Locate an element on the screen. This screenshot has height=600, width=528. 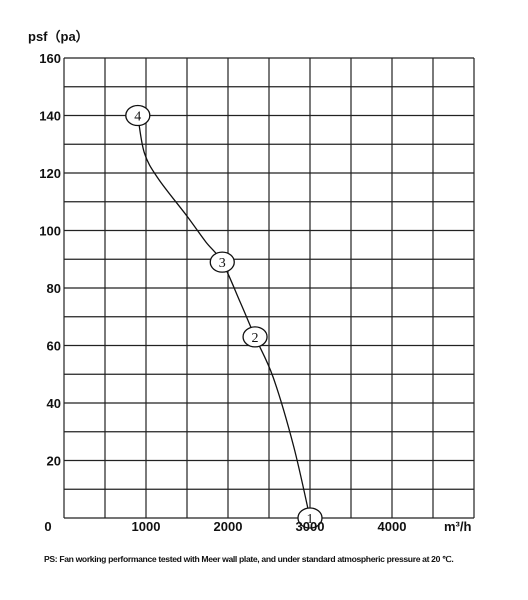
y-tick-label: 100 is located at coordinates (50, 231).